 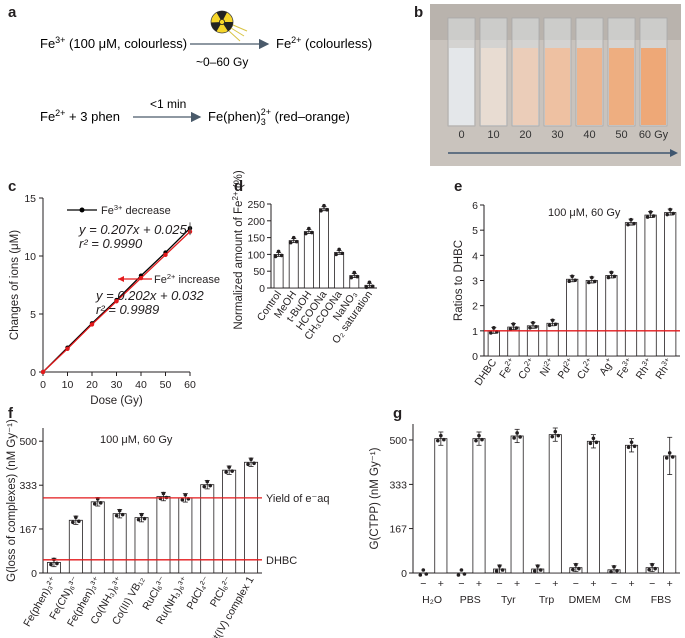 What do you see at coordinates (661, 600) in the screenshot?
I see `group-label: FBS` at bounding box center [661, 600].